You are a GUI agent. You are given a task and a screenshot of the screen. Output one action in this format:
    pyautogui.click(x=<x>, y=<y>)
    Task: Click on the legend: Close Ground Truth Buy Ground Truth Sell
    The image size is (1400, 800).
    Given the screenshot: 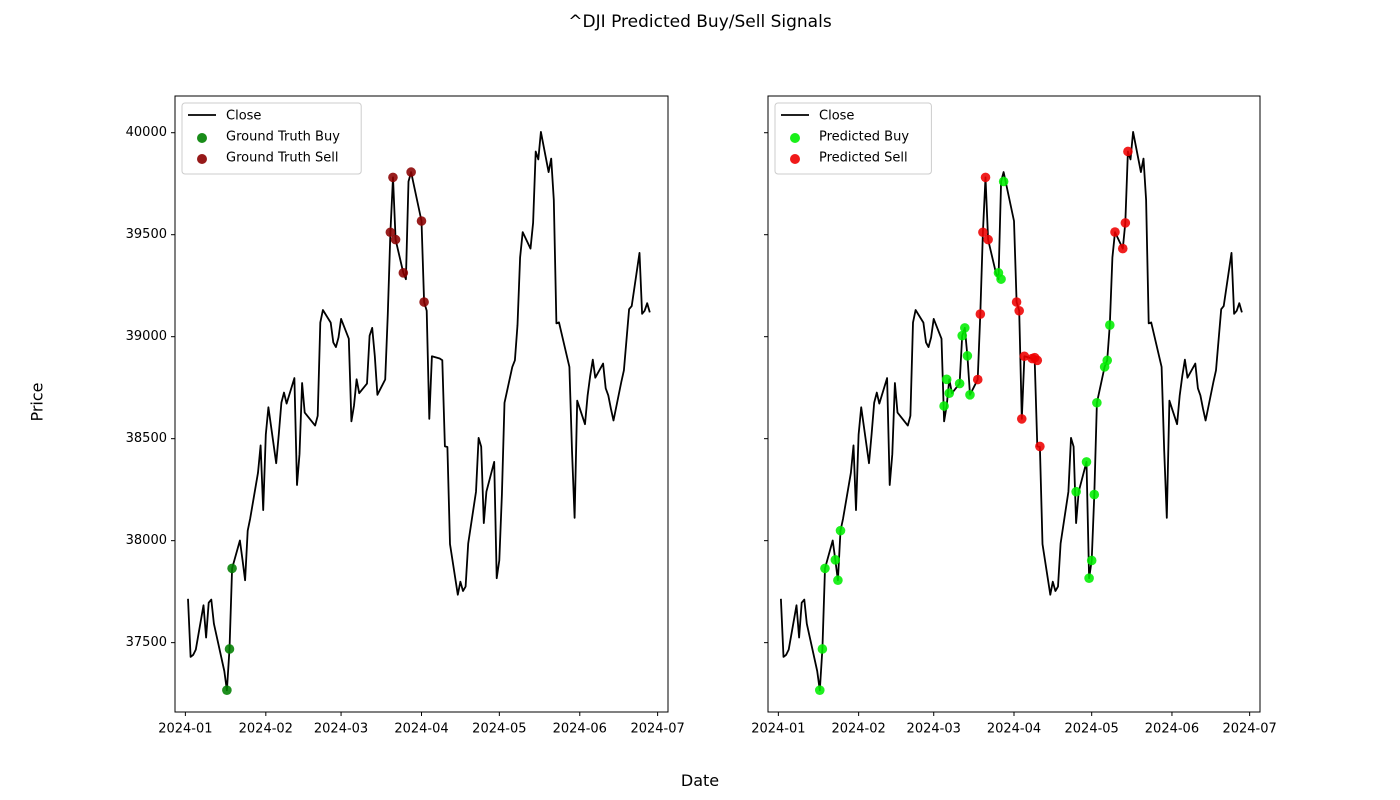 What is the action you would take?
    pyautogui.click(x=271, y=138)
    